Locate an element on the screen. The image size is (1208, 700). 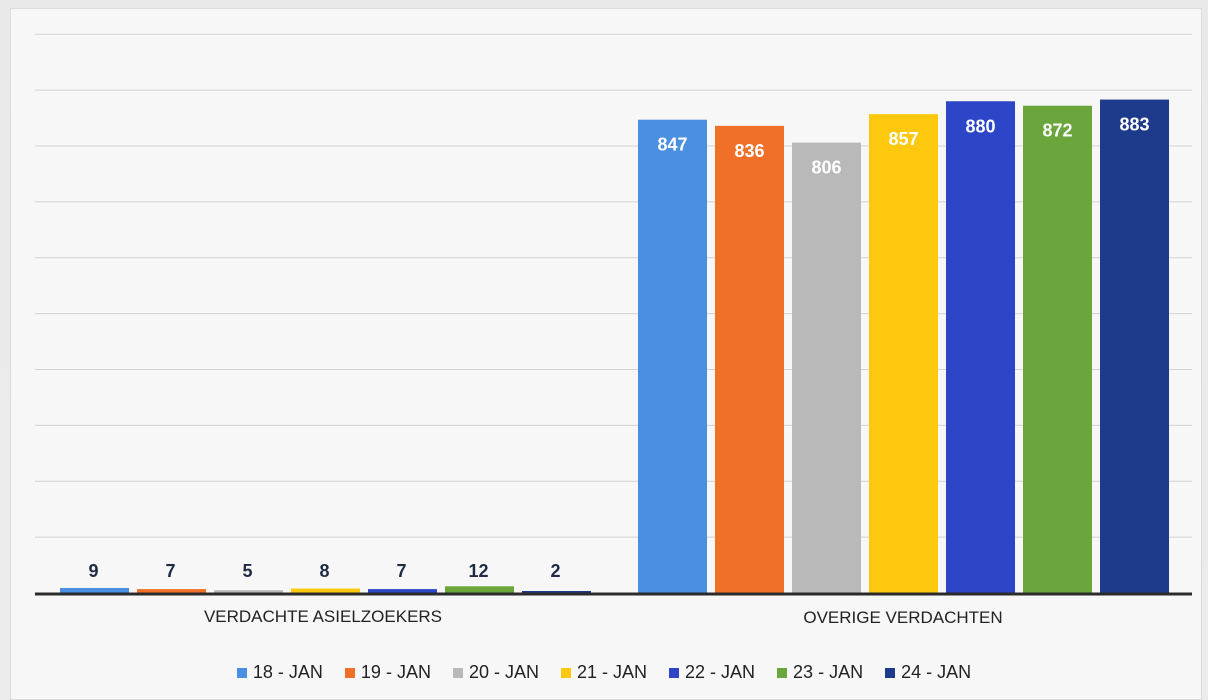
legend-item: 24 - JAN is located at coordinates (928, 672).